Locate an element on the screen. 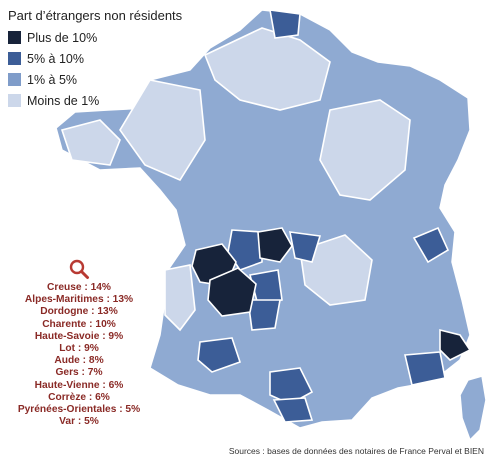 The width and height of the screenshot is (500, 461). legend-label: 1% à 5% is located at coordinates (52, 79).